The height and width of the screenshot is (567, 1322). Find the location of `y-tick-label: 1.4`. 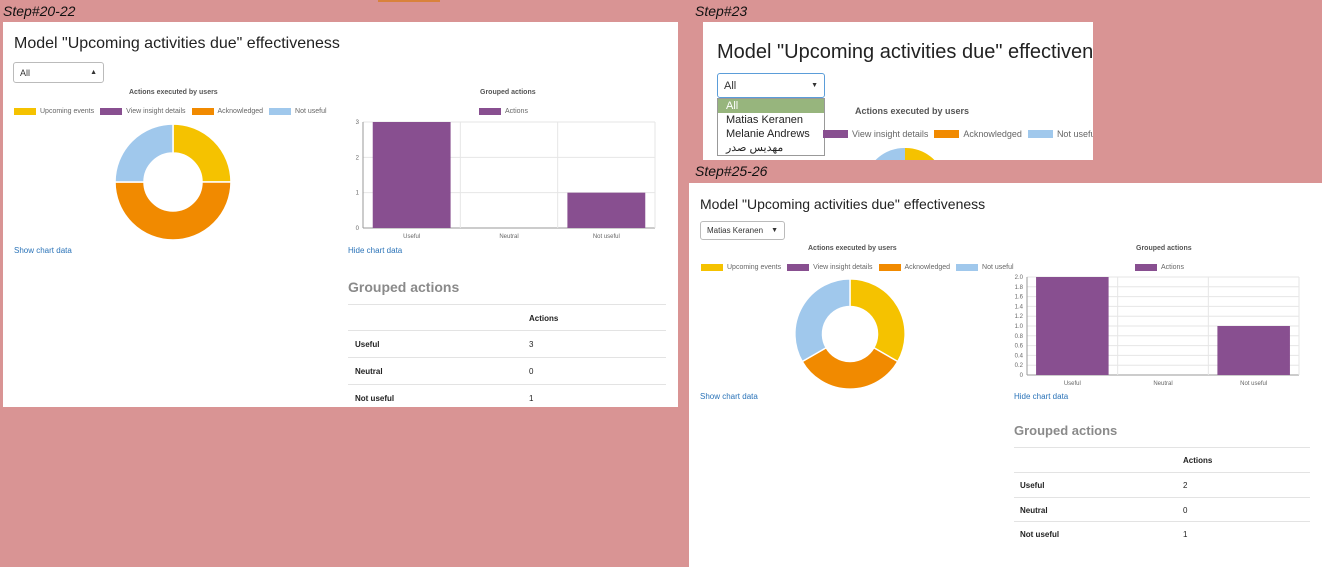

y-tick-label: 1.4 is located at coordinates (1019, 307).